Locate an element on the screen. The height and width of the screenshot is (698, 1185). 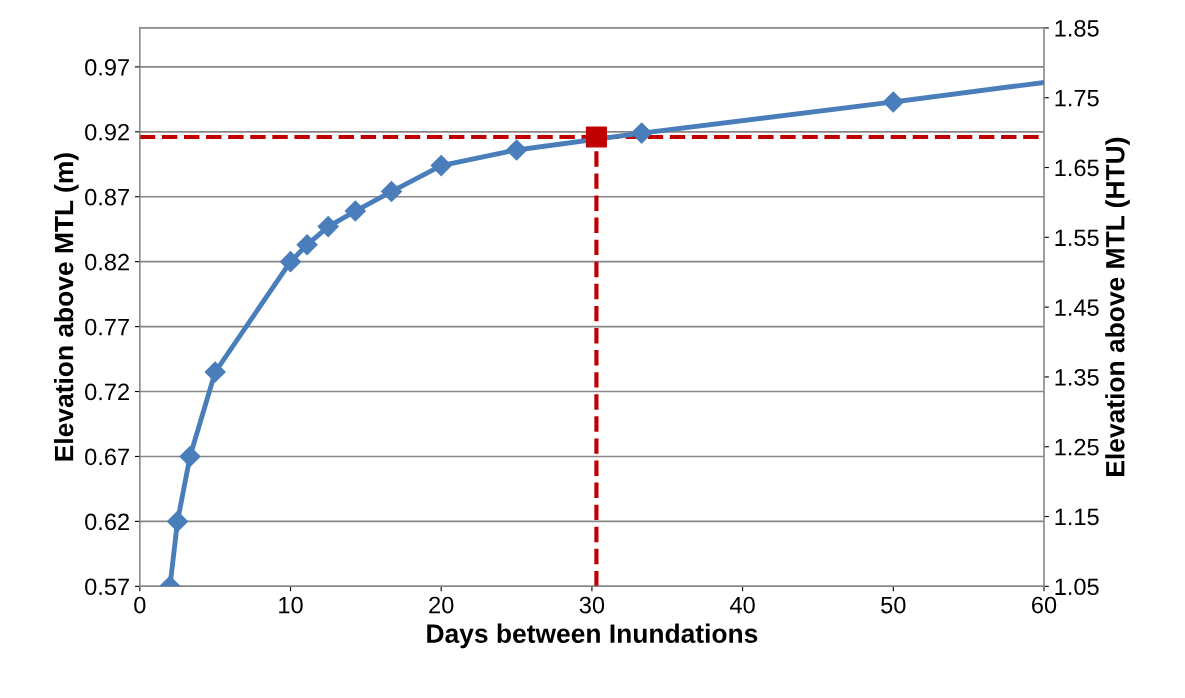
y2-tick-label: 1.85 is located at coordinates (1077, 28).